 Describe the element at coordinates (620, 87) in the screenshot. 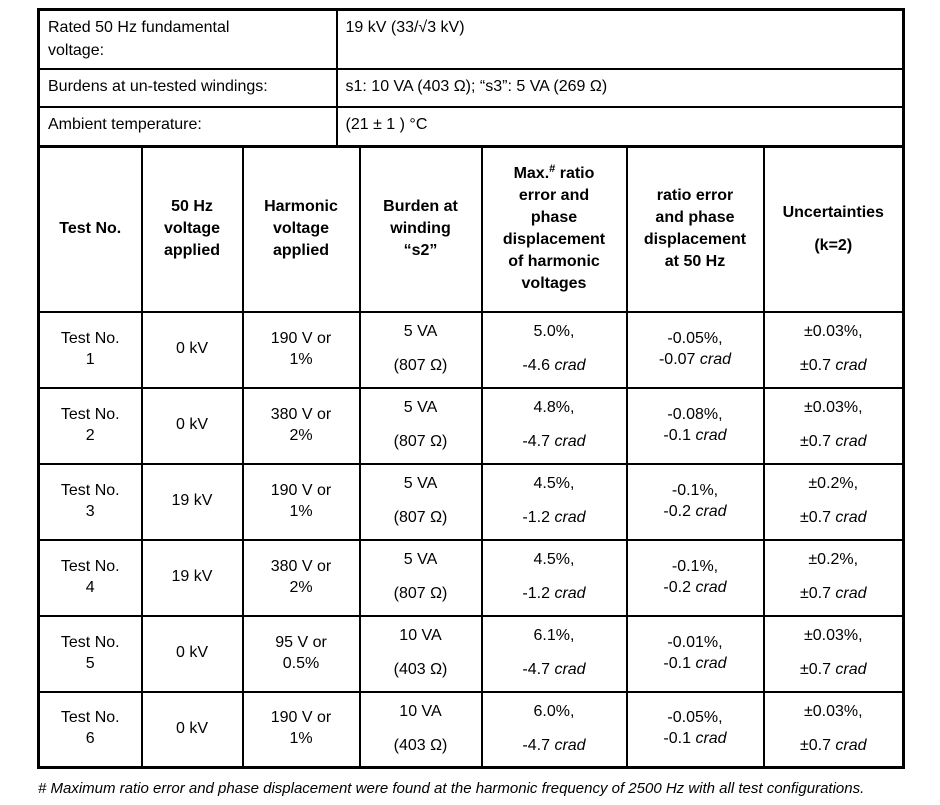

I see `info-value-burdens: s1: 10 VA (403 Ω); “s3”: 5 VA (269 Ω)` at that location.